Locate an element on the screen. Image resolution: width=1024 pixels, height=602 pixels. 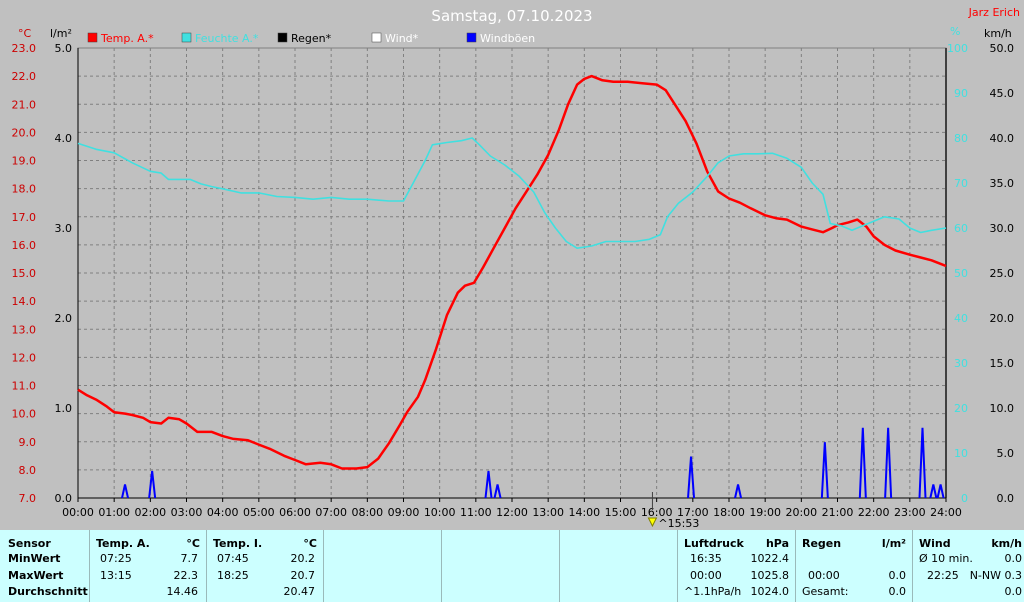
right2-tick-label: 35.0 is located at coordinates (1002, 183).